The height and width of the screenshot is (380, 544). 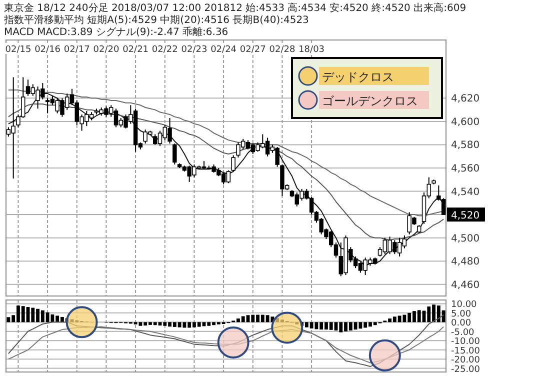 What do you see at coordinates (370, 101) in the screenshot?
I see `legend-label: ゴールデンクロス` at bounding box center [370, 101].